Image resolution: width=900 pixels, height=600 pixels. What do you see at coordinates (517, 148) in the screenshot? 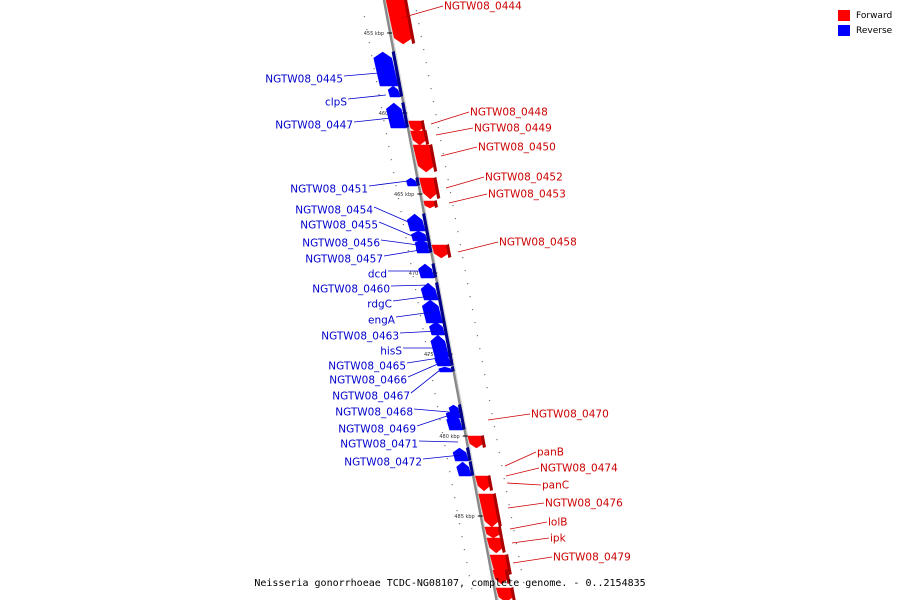
I see `gene-label-ngtw08-0450: NGTW08_0450` at bounding box center [517, 148].